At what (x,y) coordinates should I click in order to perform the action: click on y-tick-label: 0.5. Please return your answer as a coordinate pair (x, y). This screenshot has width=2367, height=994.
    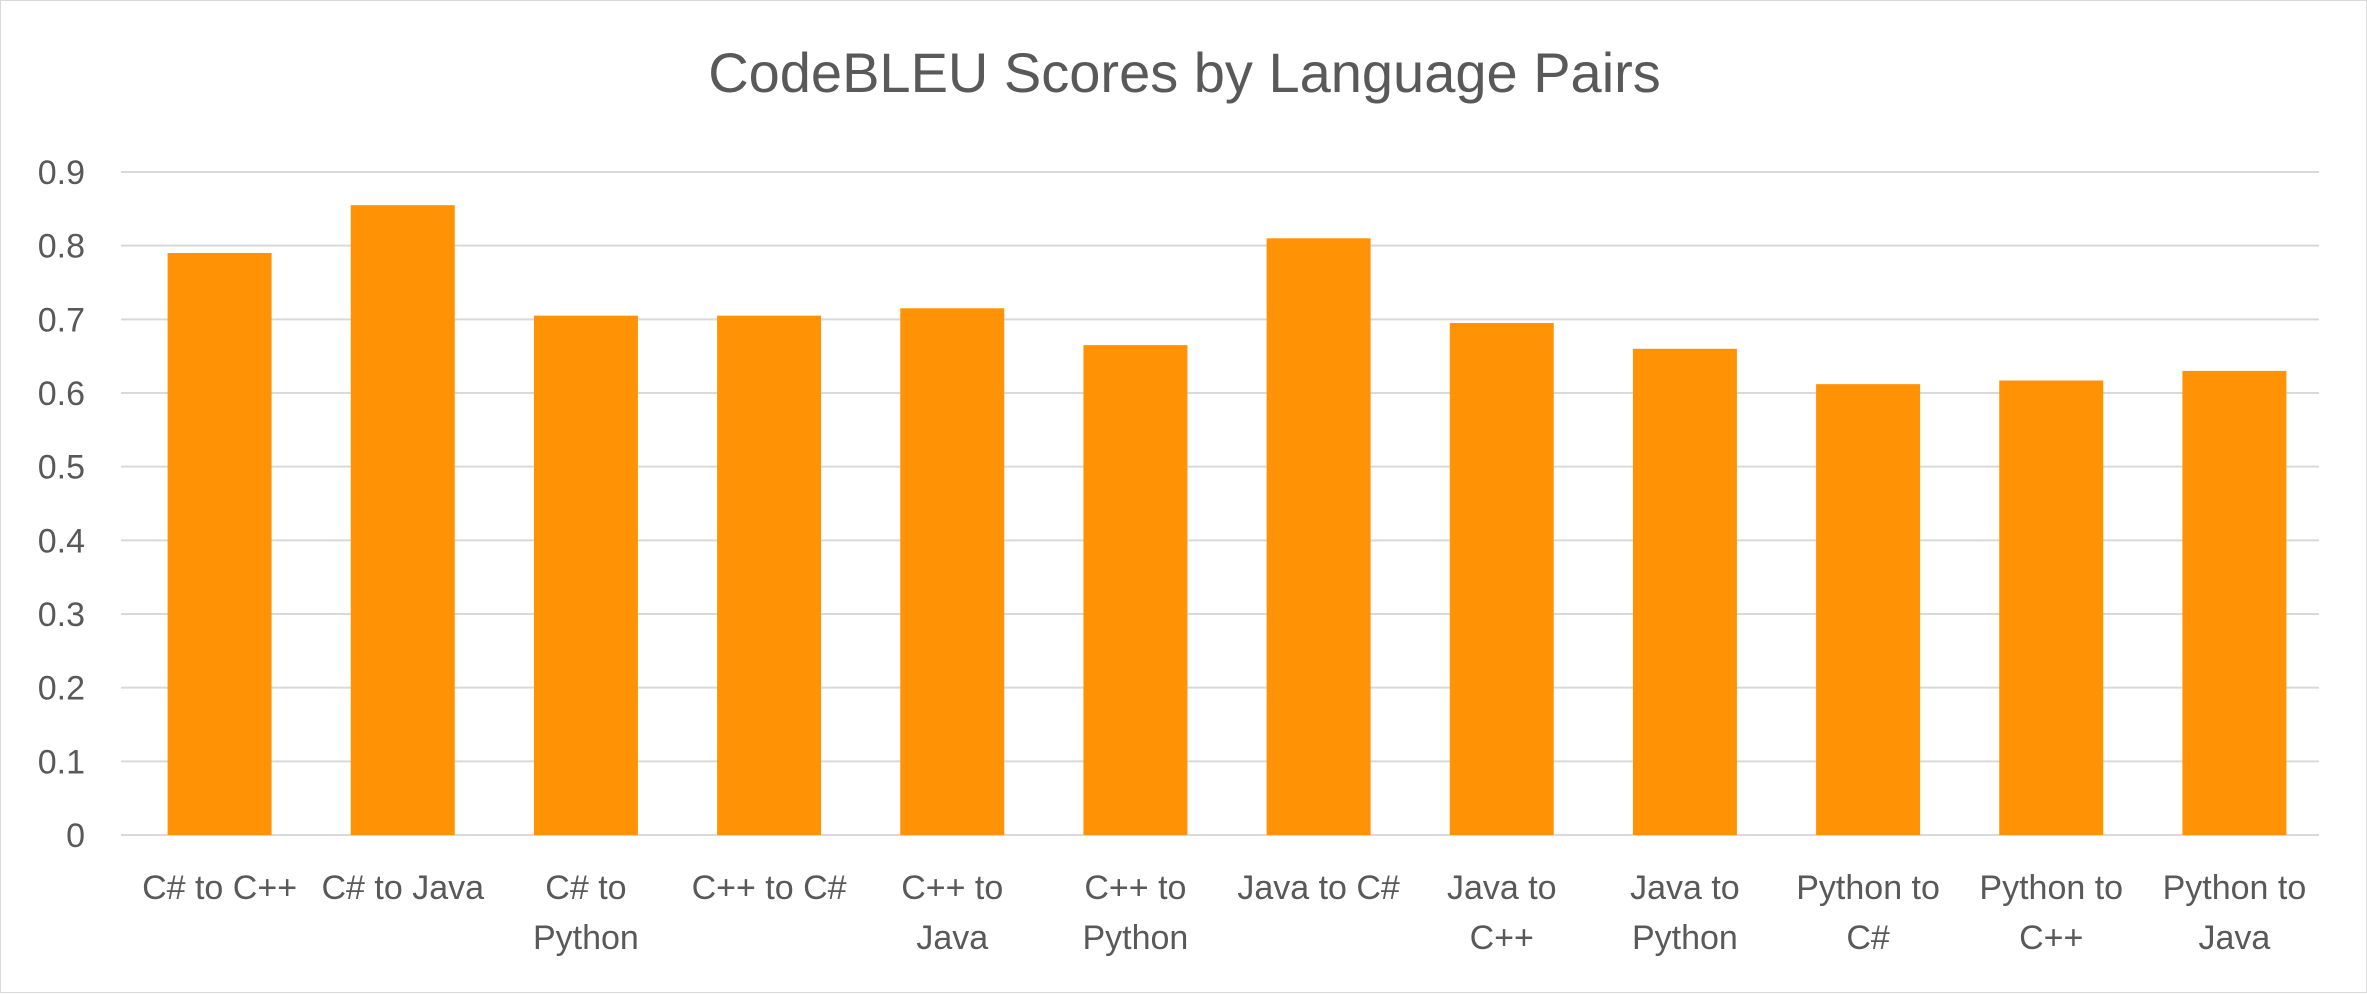
    Looking at the image, I should click on (61, 468).